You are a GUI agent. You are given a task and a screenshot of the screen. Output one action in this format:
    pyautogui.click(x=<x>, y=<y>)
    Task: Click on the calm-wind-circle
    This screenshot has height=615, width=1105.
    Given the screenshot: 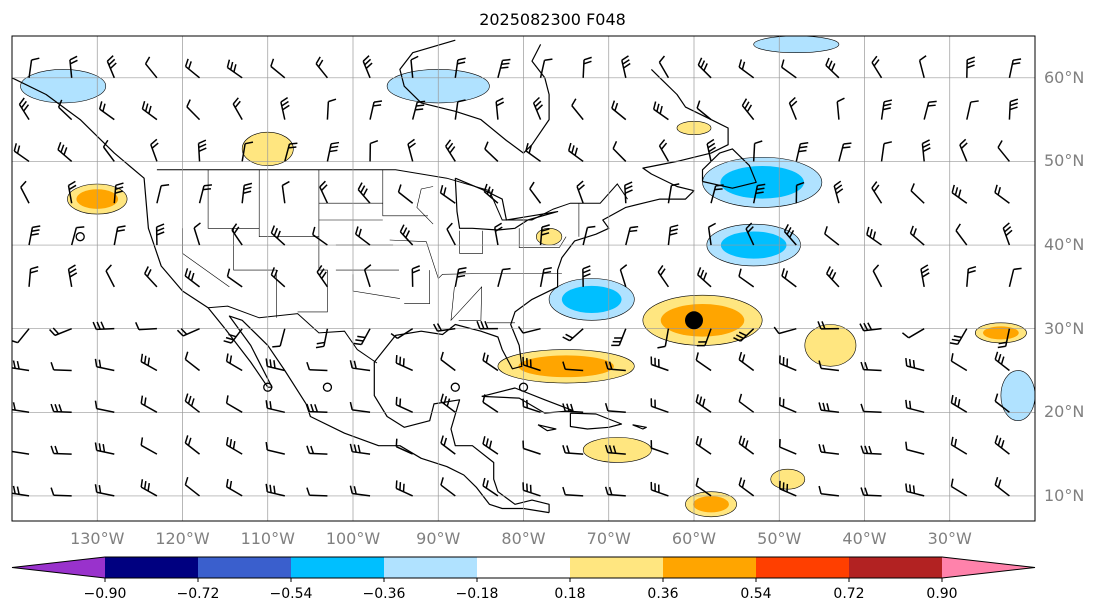 What is the action you would take?
    pyautogui.click(x=268, y=387)
    